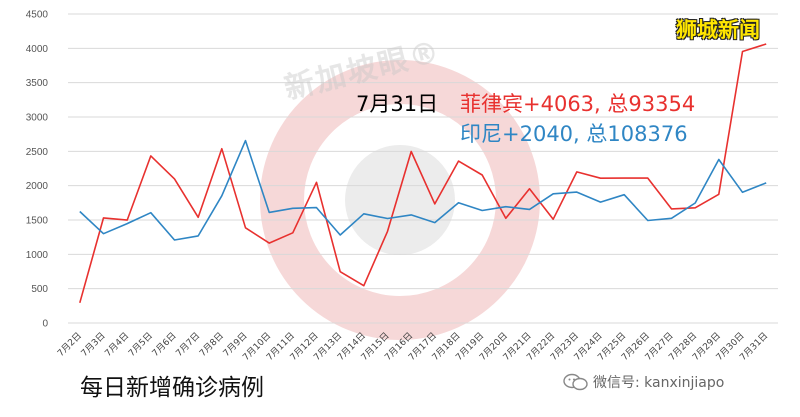 This screenshot has height=417, width=800. Describe the element at coordinates (140, 344) in the screenshot. I see `x-tick-label: 7月5日` at that location.